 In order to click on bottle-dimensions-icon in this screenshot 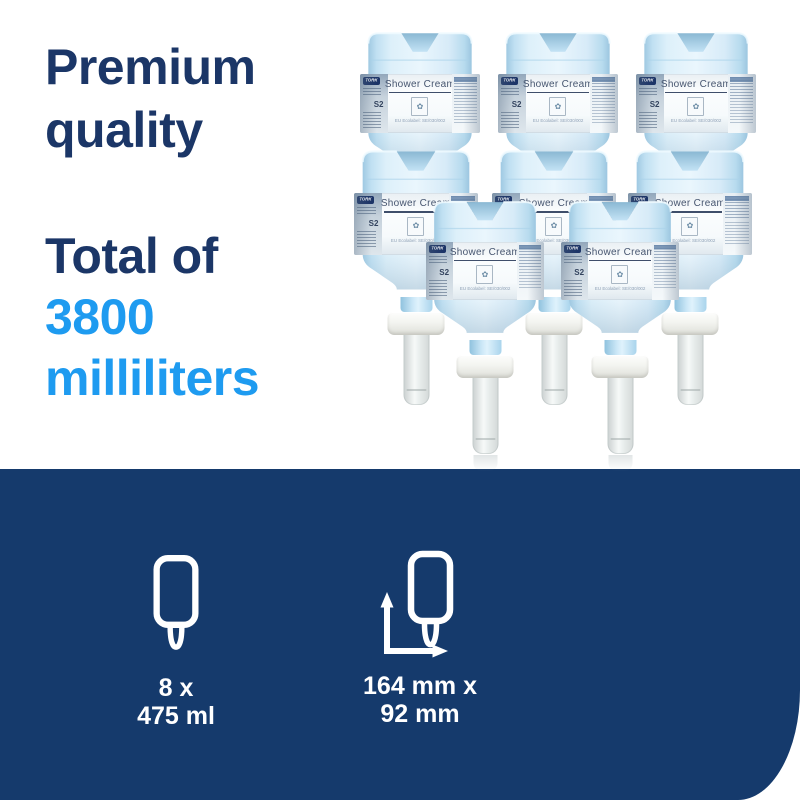, I will do `click(417, 604)`.